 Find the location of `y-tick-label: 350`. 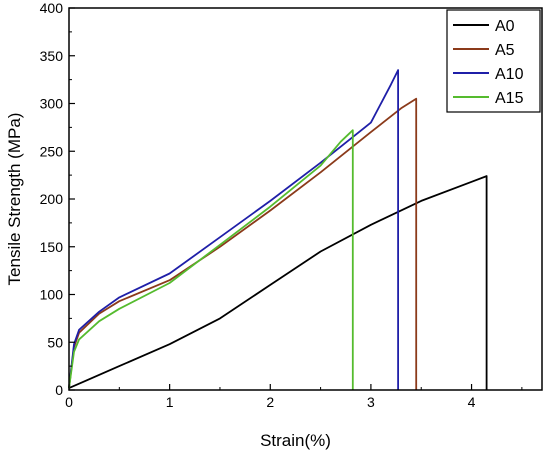

y-tick-label: 350 is located at coordinates (52, 56).